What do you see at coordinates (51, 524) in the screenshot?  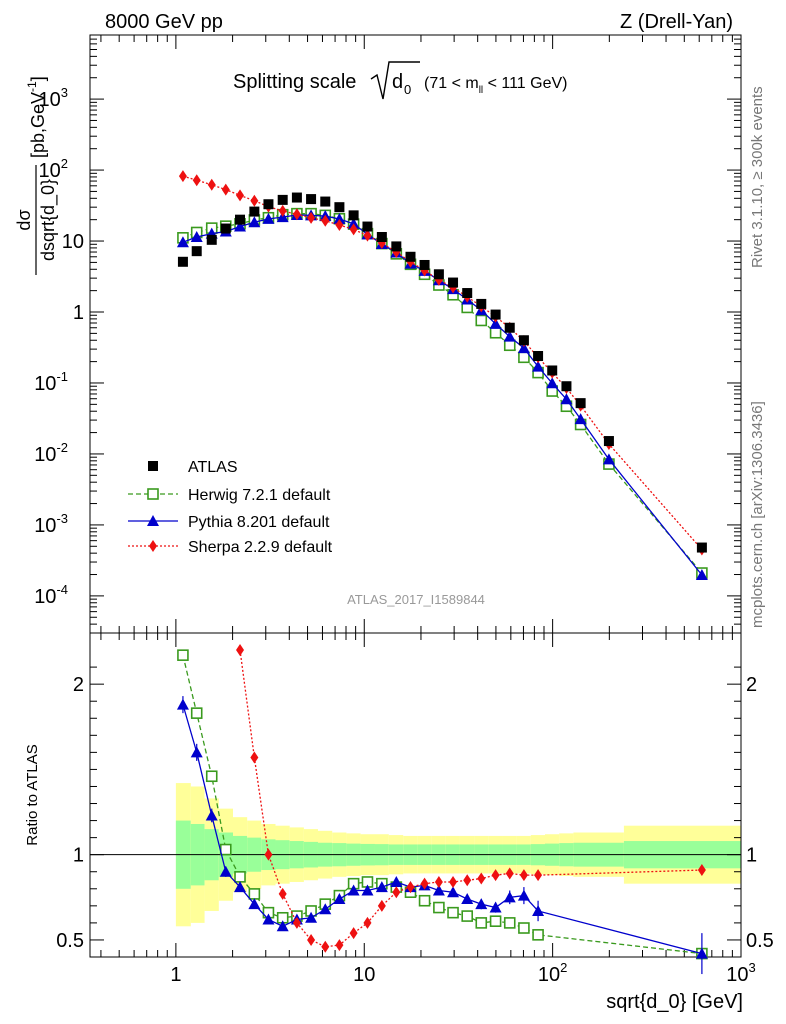 I see `y-tick-label: 10⁻³` at bounding box center [51, 524].